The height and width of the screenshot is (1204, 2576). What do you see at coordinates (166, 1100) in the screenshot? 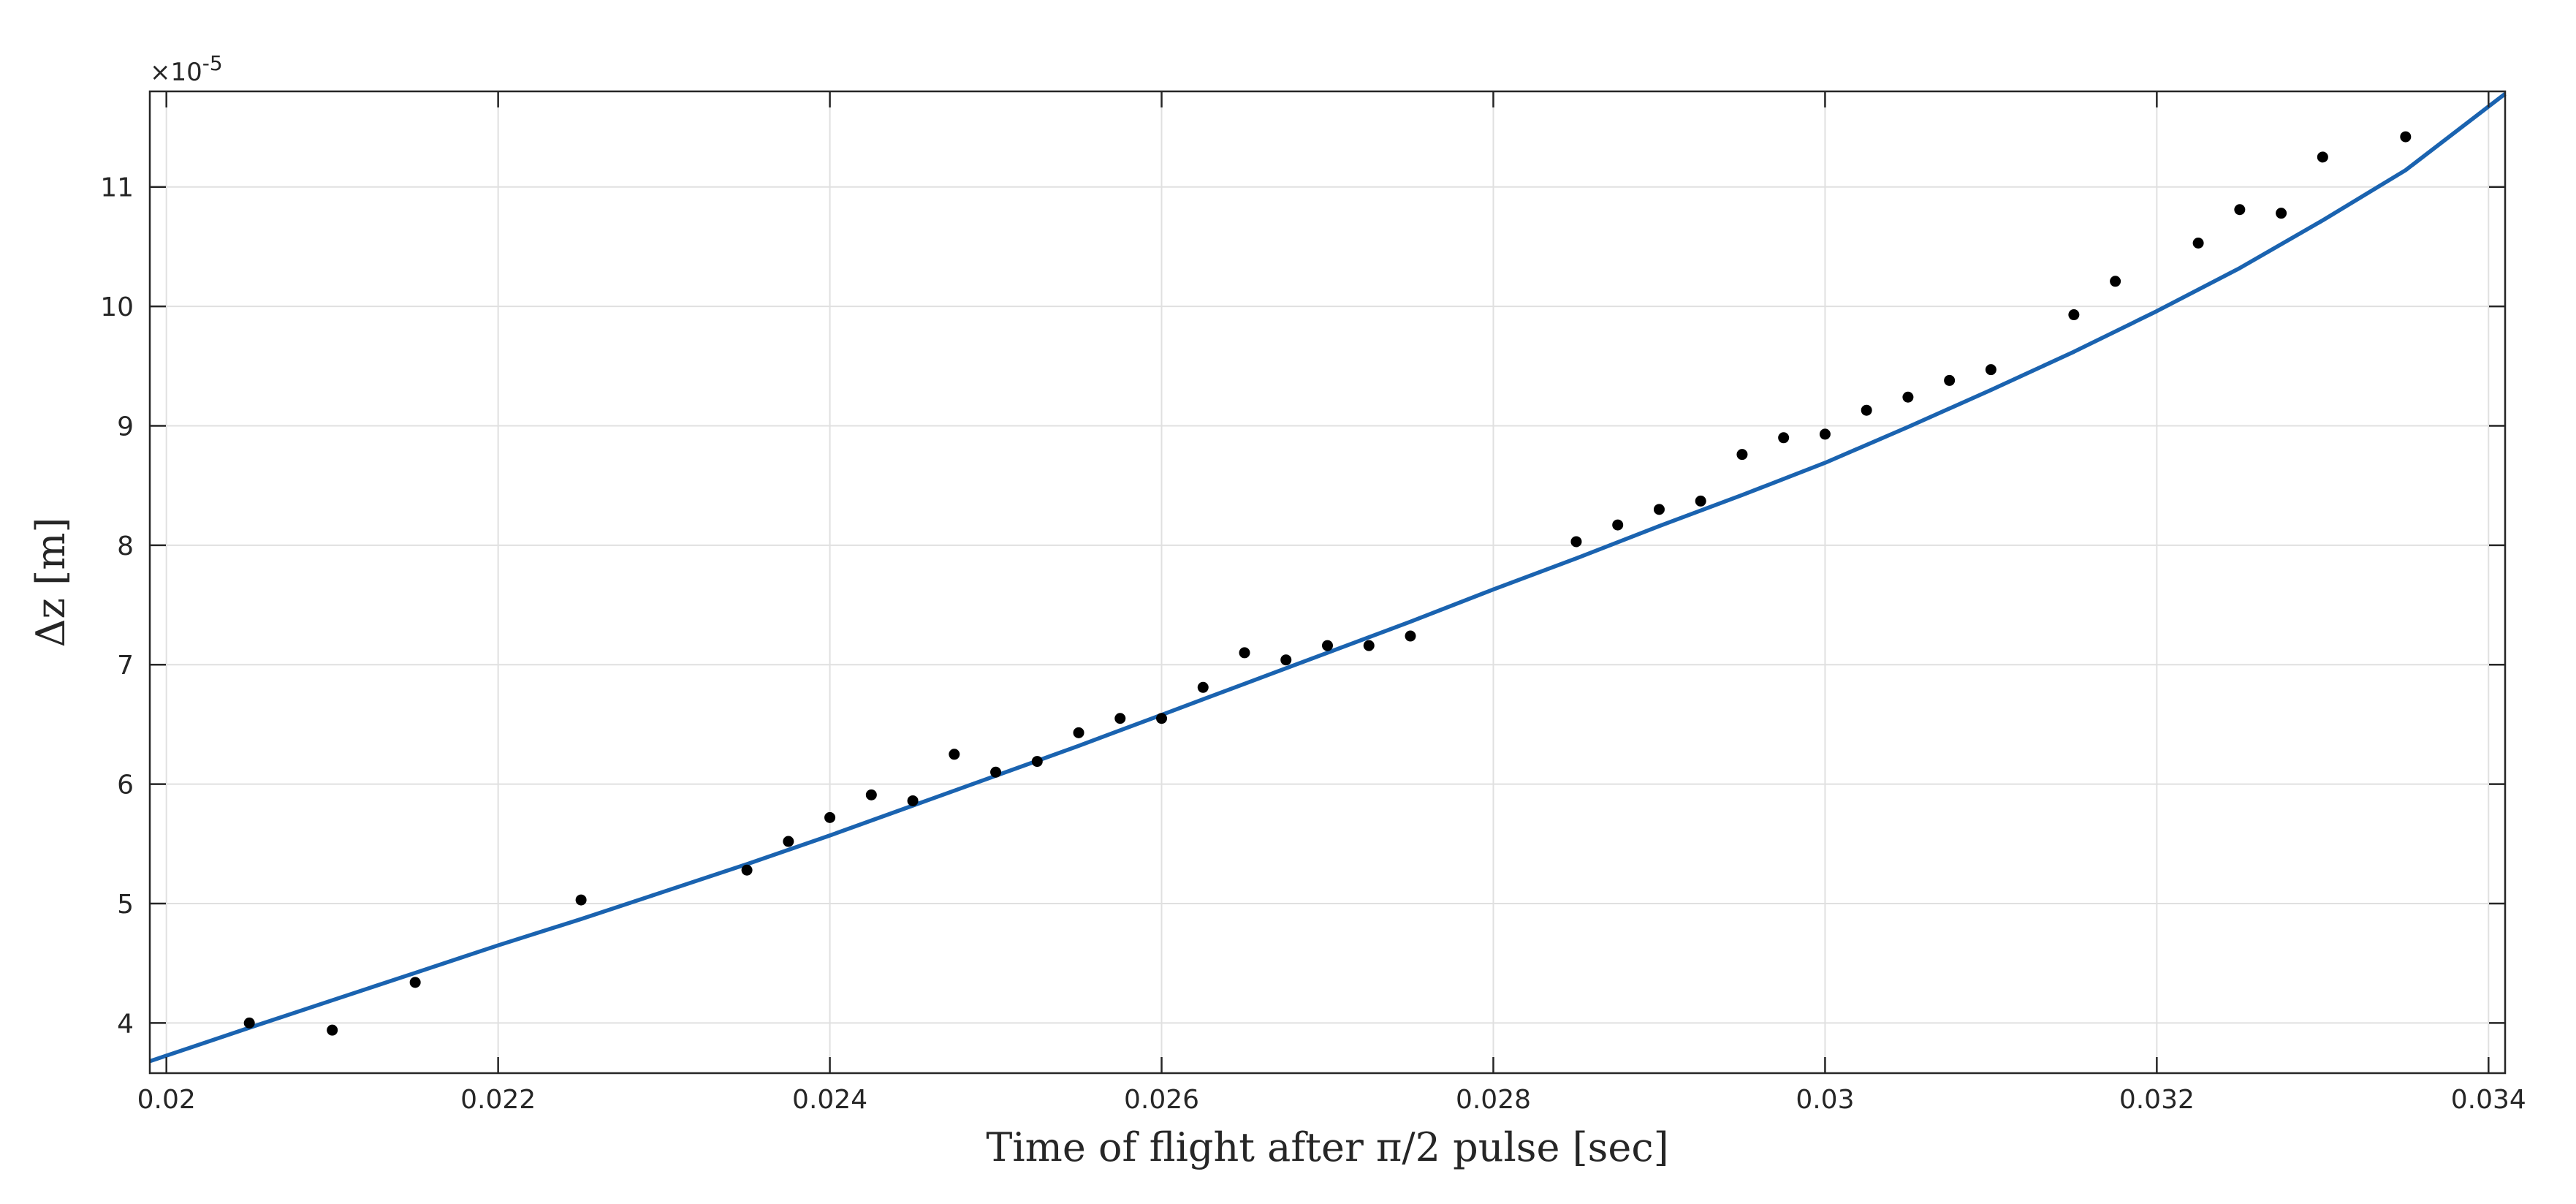
I see `x-tick-label: 0.02` at bounding box center [166, 1100].